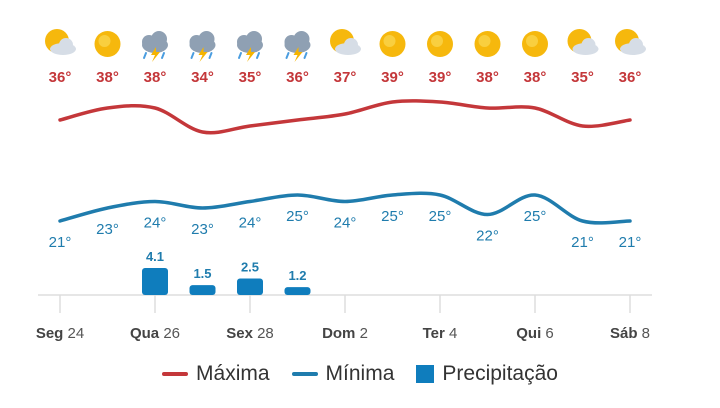  I want to click on x-tick-weekday: Qui, so click(528, 333).